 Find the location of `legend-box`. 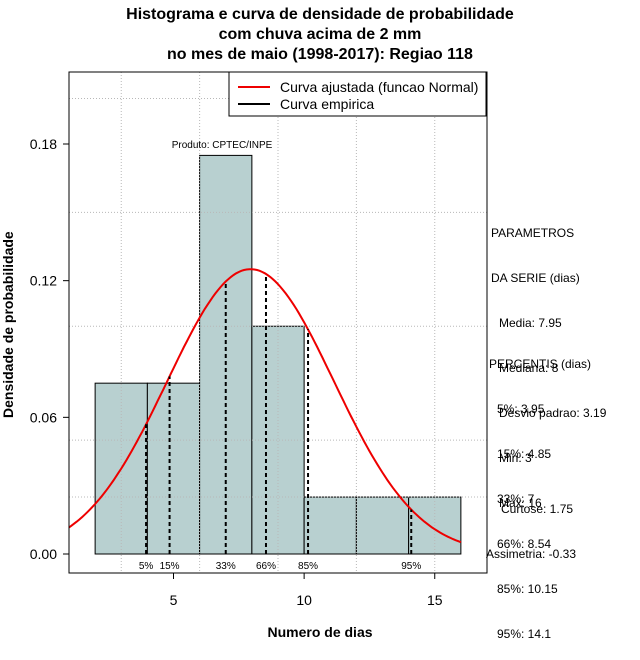

legend-box is located at coordinates (357, 94).